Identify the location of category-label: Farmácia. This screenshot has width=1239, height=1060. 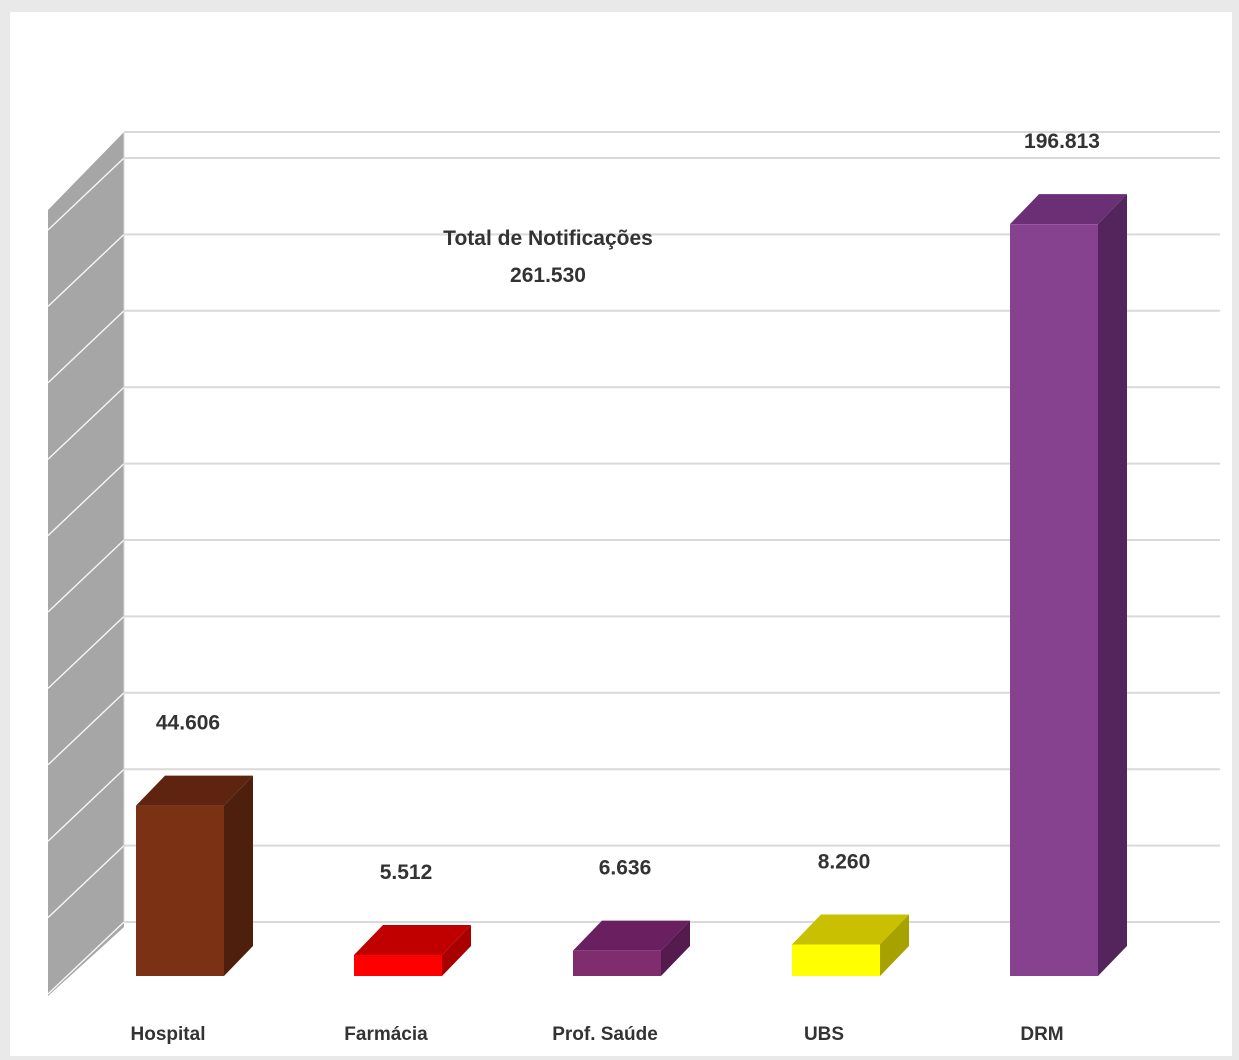
(386, 1034).